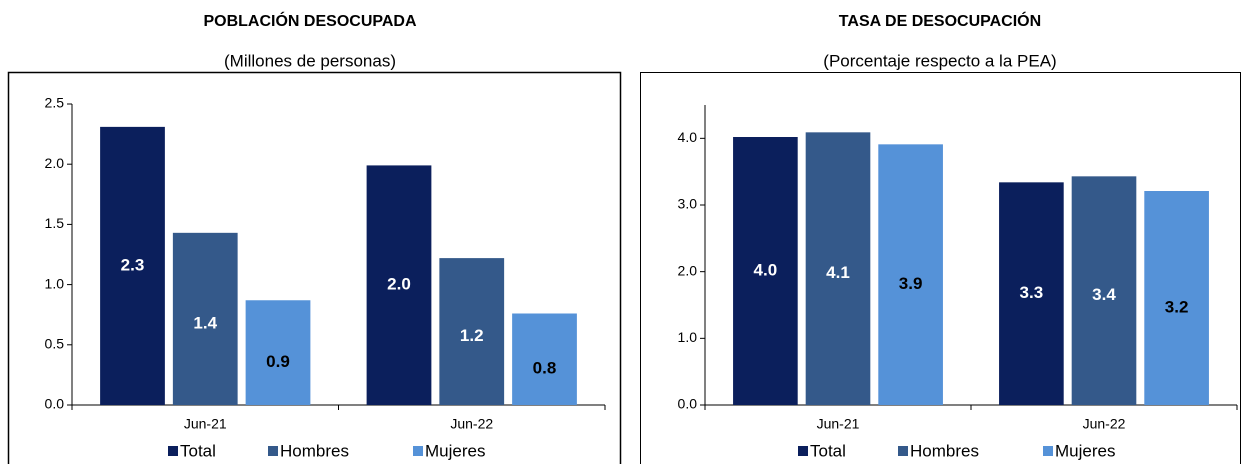 This screenshot has height=464, width=1245. What do you see at coordinates (939, 60) in the screenshot?
I see `chart-subtitle: (Porcentaje respecto a la PEA)` at bounding box center [939, 60].